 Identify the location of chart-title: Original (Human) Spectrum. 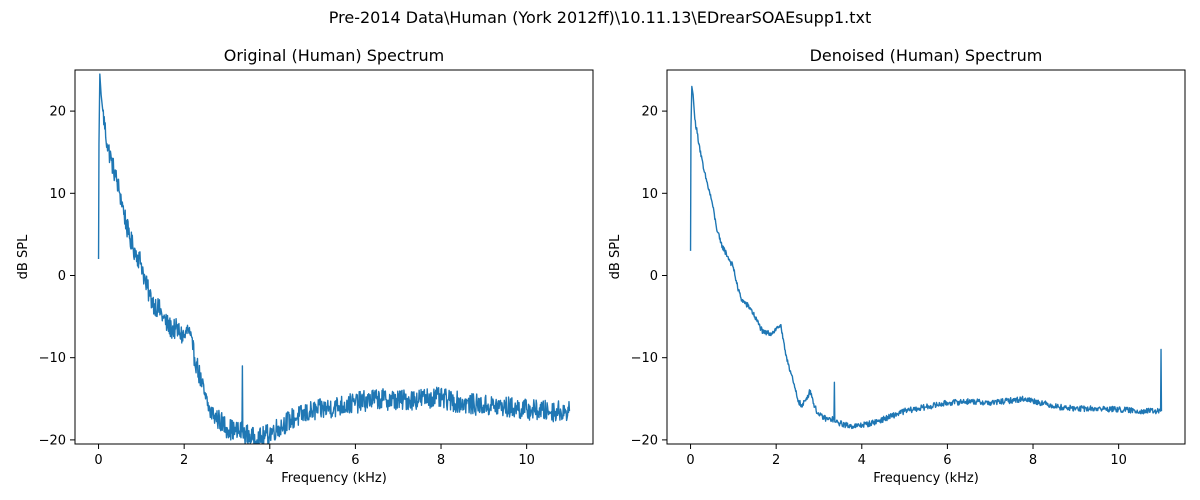
(334, 55).